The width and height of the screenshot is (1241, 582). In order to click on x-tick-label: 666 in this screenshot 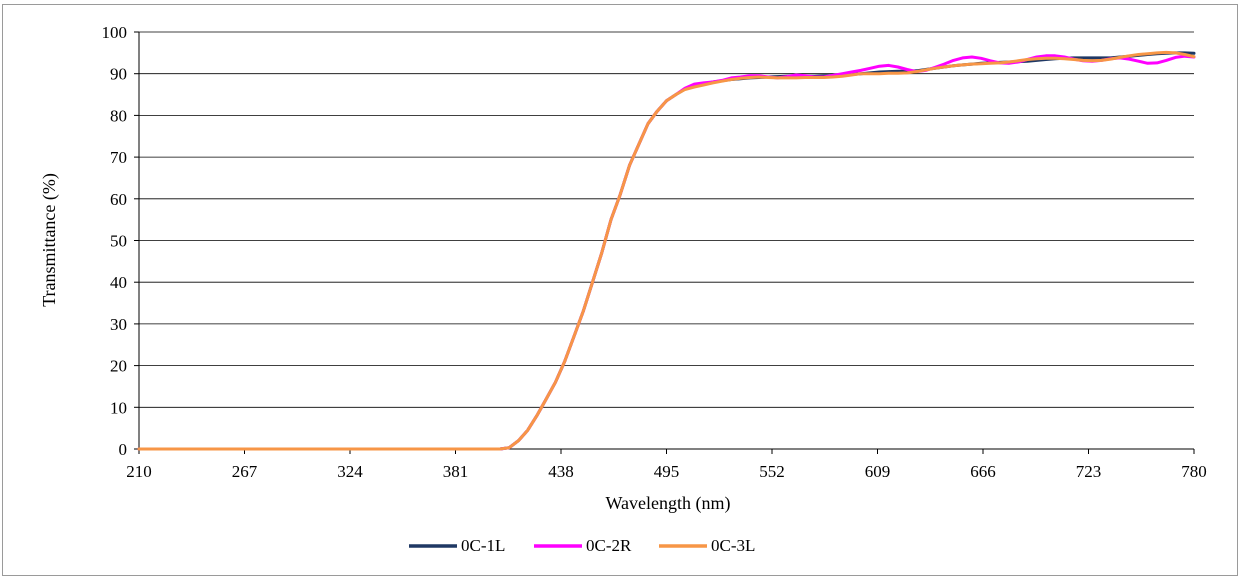, I will do `click(983, 471)`.